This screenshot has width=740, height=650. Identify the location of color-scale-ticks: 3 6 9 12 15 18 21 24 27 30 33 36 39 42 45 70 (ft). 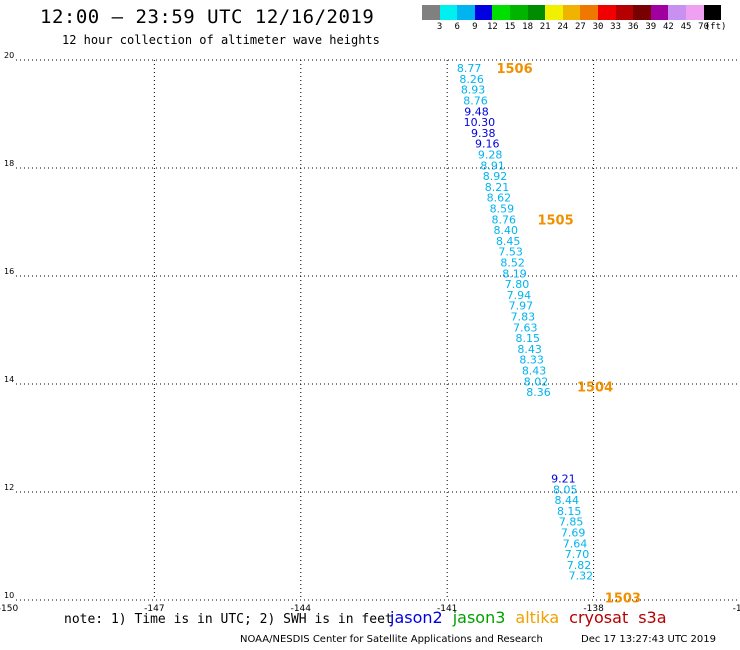
(581, 28).